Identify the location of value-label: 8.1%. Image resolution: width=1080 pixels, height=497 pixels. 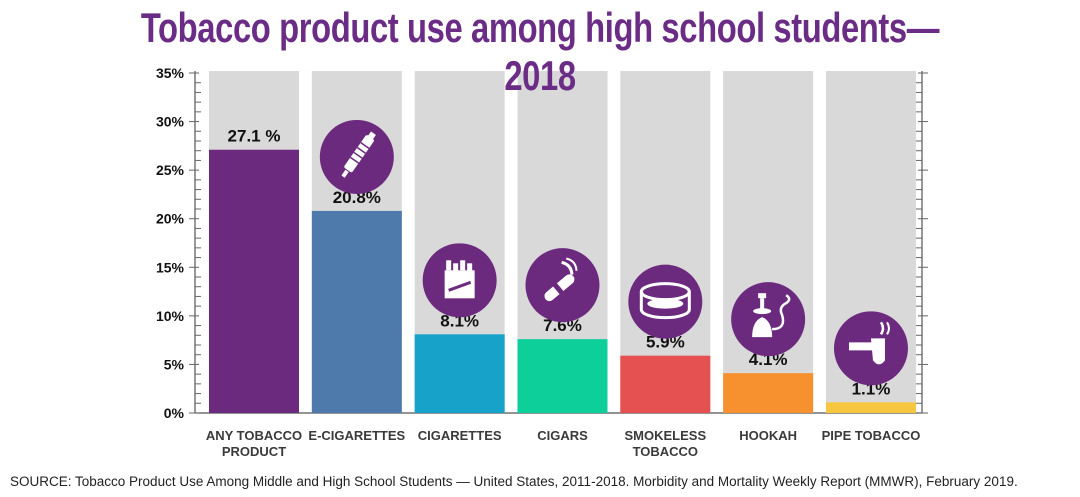
(459, 320).